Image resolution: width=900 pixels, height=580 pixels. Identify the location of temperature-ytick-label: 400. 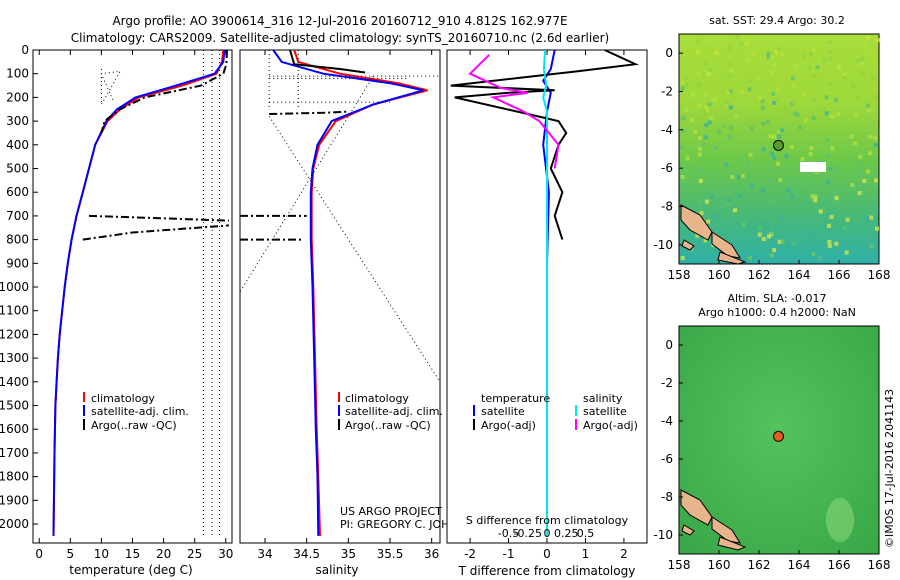
(17, 145).